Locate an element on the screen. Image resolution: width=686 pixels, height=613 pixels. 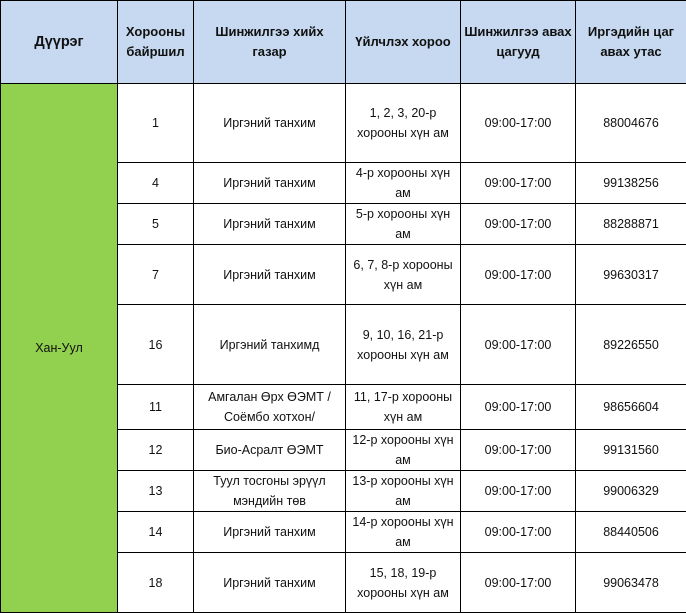
header-phone: Иргэдийн цаг авах утас is located at coordinates (631, 42).